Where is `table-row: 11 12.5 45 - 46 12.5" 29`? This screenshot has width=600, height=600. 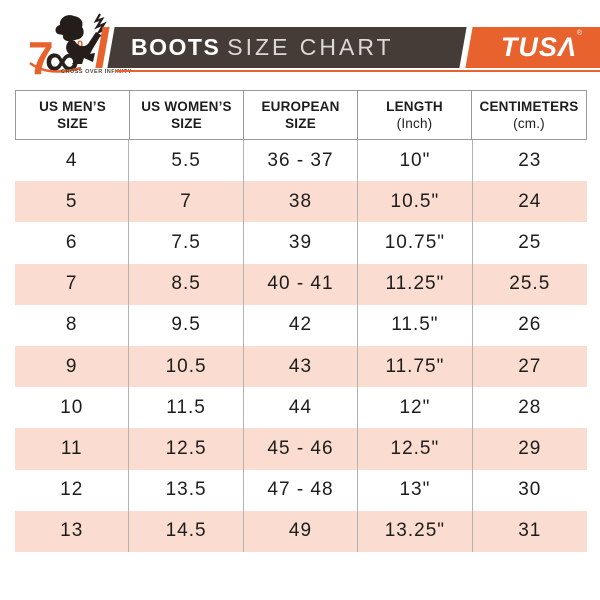 table-row: 11 12.5 45 - 46 12.5" 29 is located at coordinates (301, 449).